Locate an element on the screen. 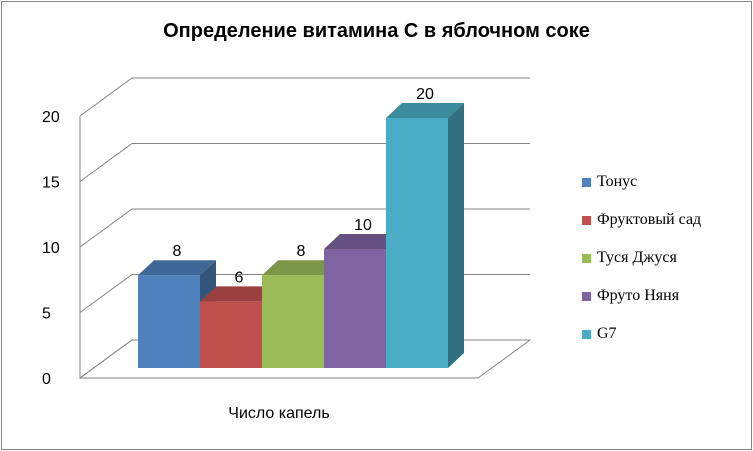 This screenshot has height=451, width=753. data-label: 6 is located at coordinates (239, 277).